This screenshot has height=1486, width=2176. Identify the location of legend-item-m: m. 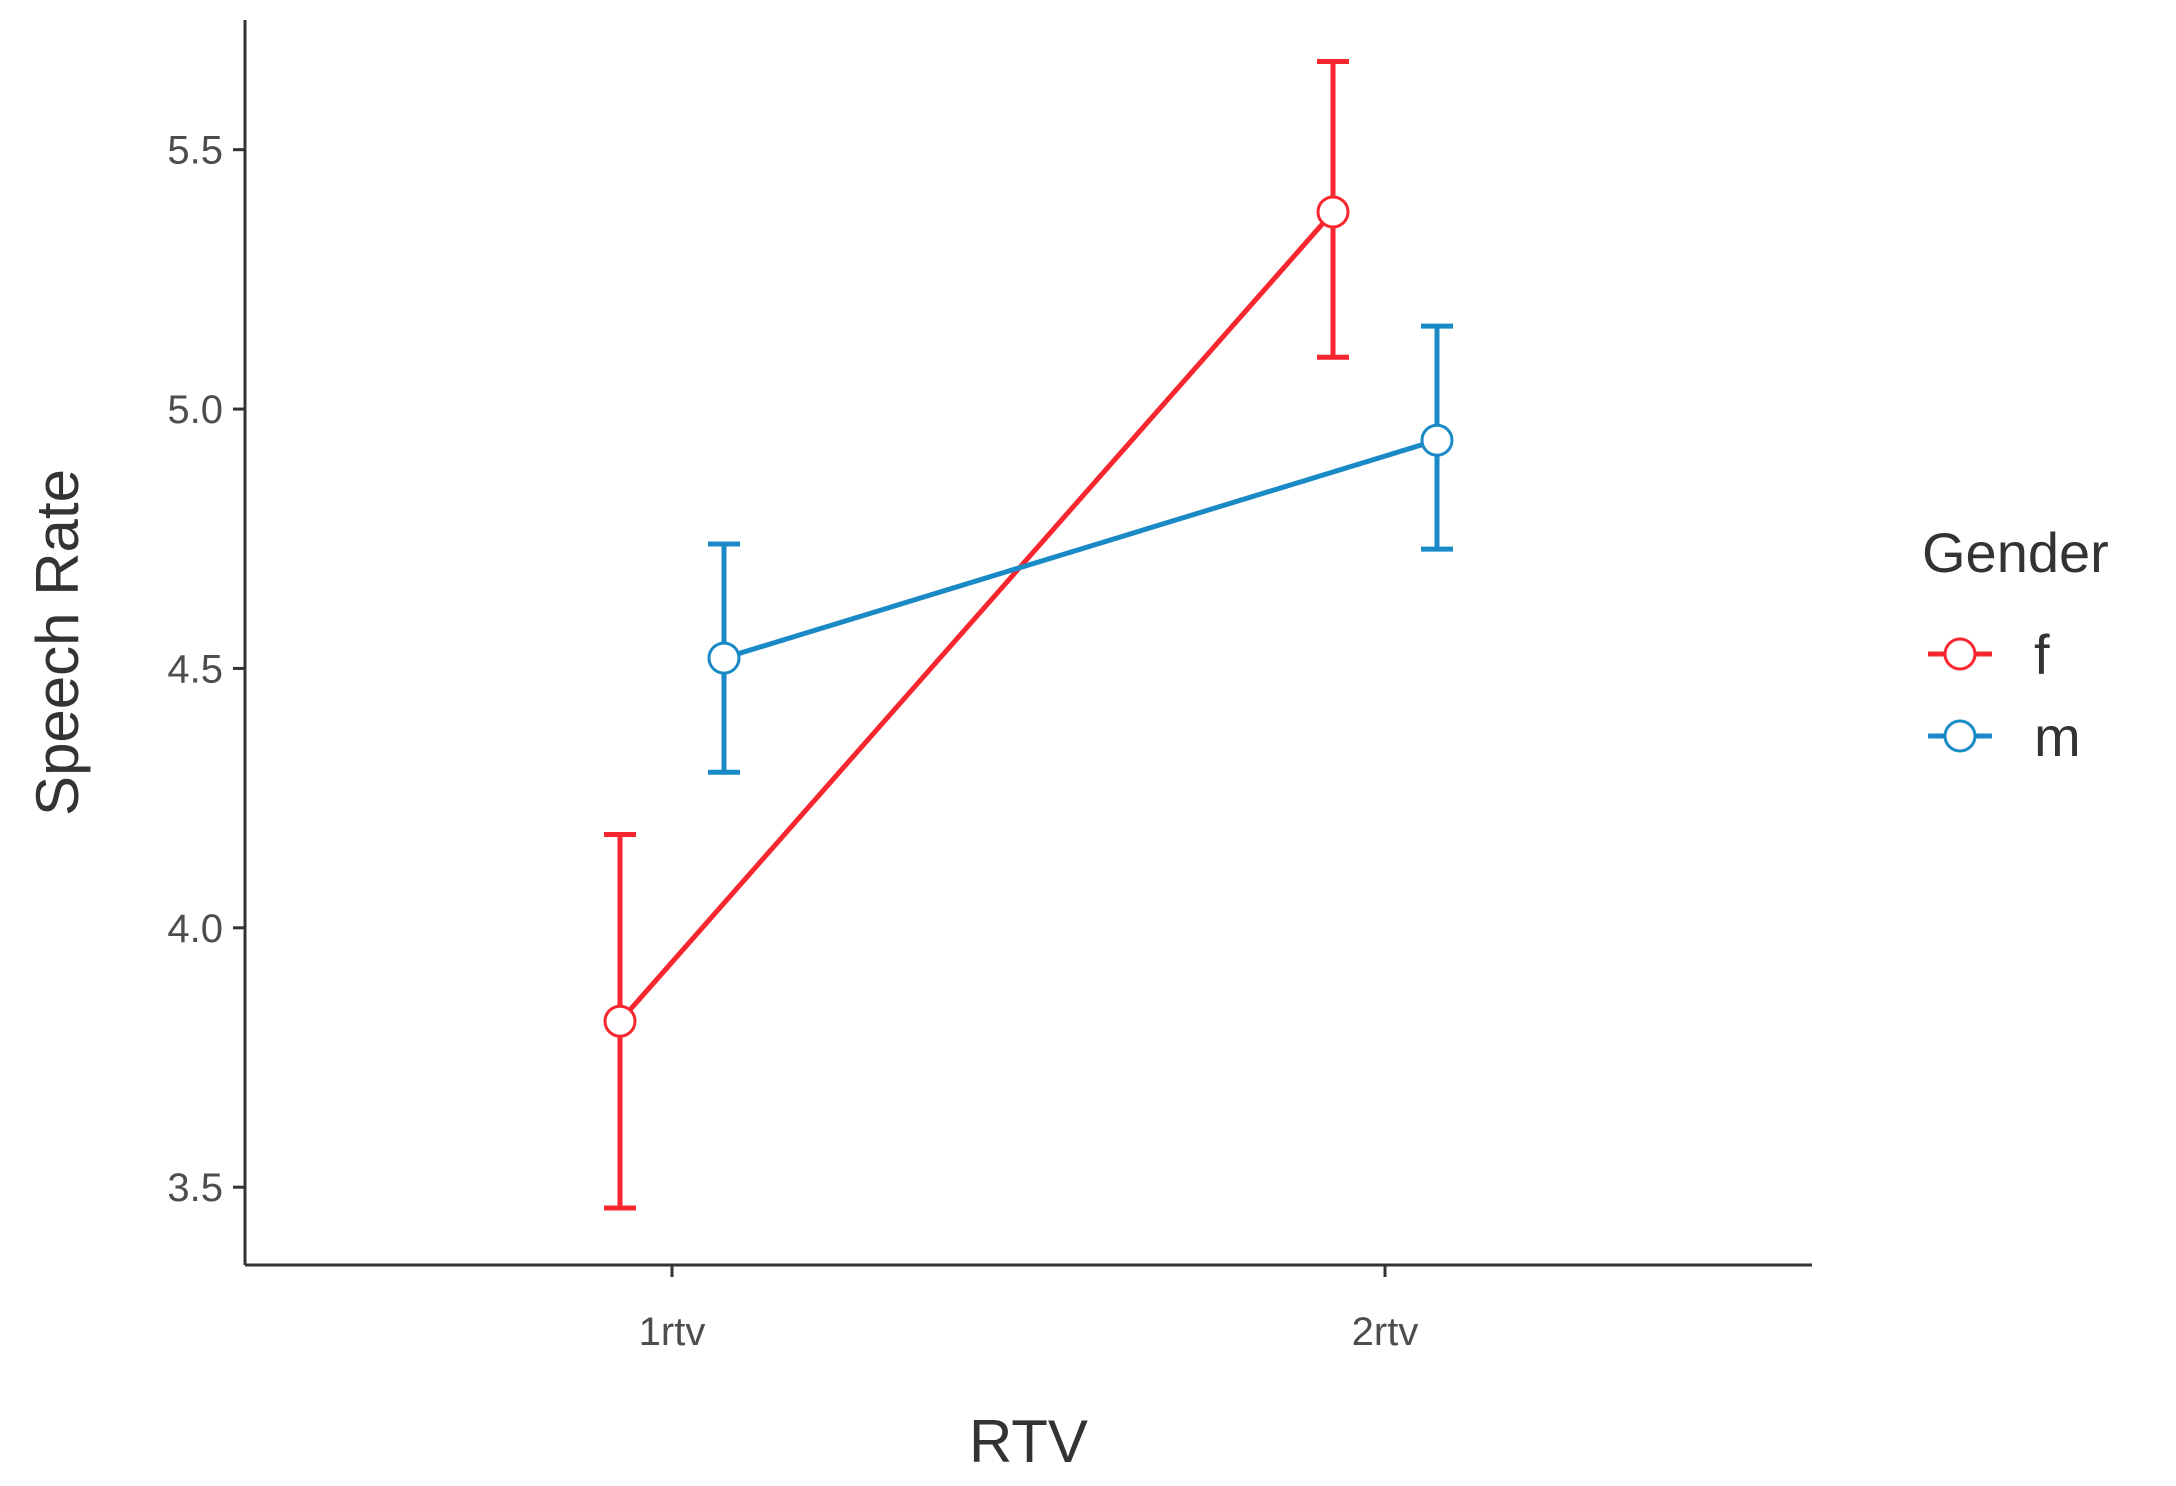
(2004, 736).